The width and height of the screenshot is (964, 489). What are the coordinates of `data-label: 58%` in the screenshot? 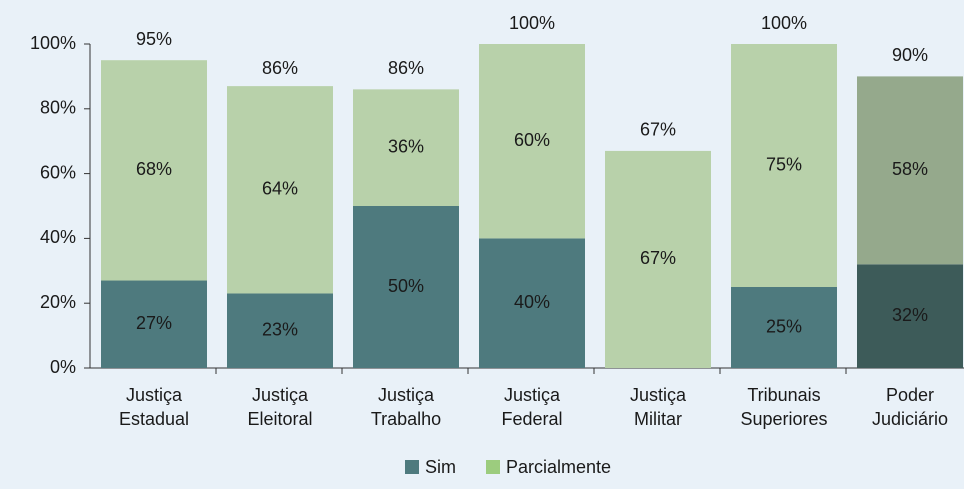 It's located at (910, 169).